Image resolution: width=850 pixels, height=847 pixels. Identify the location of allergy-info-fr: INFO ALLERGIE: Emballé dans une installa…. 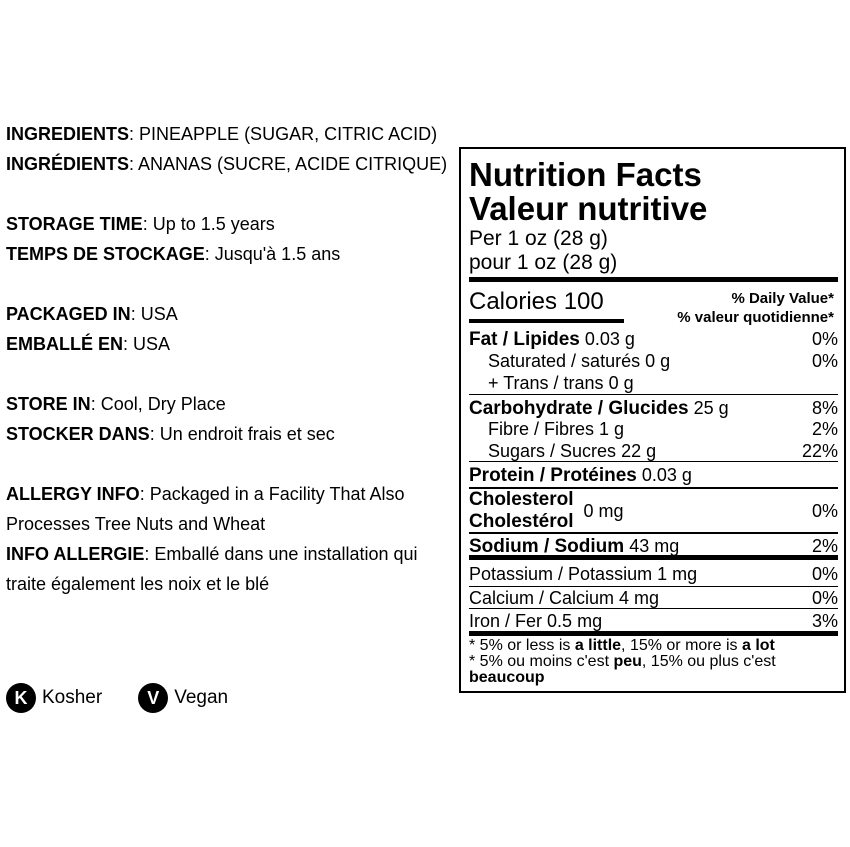
(212, 569).